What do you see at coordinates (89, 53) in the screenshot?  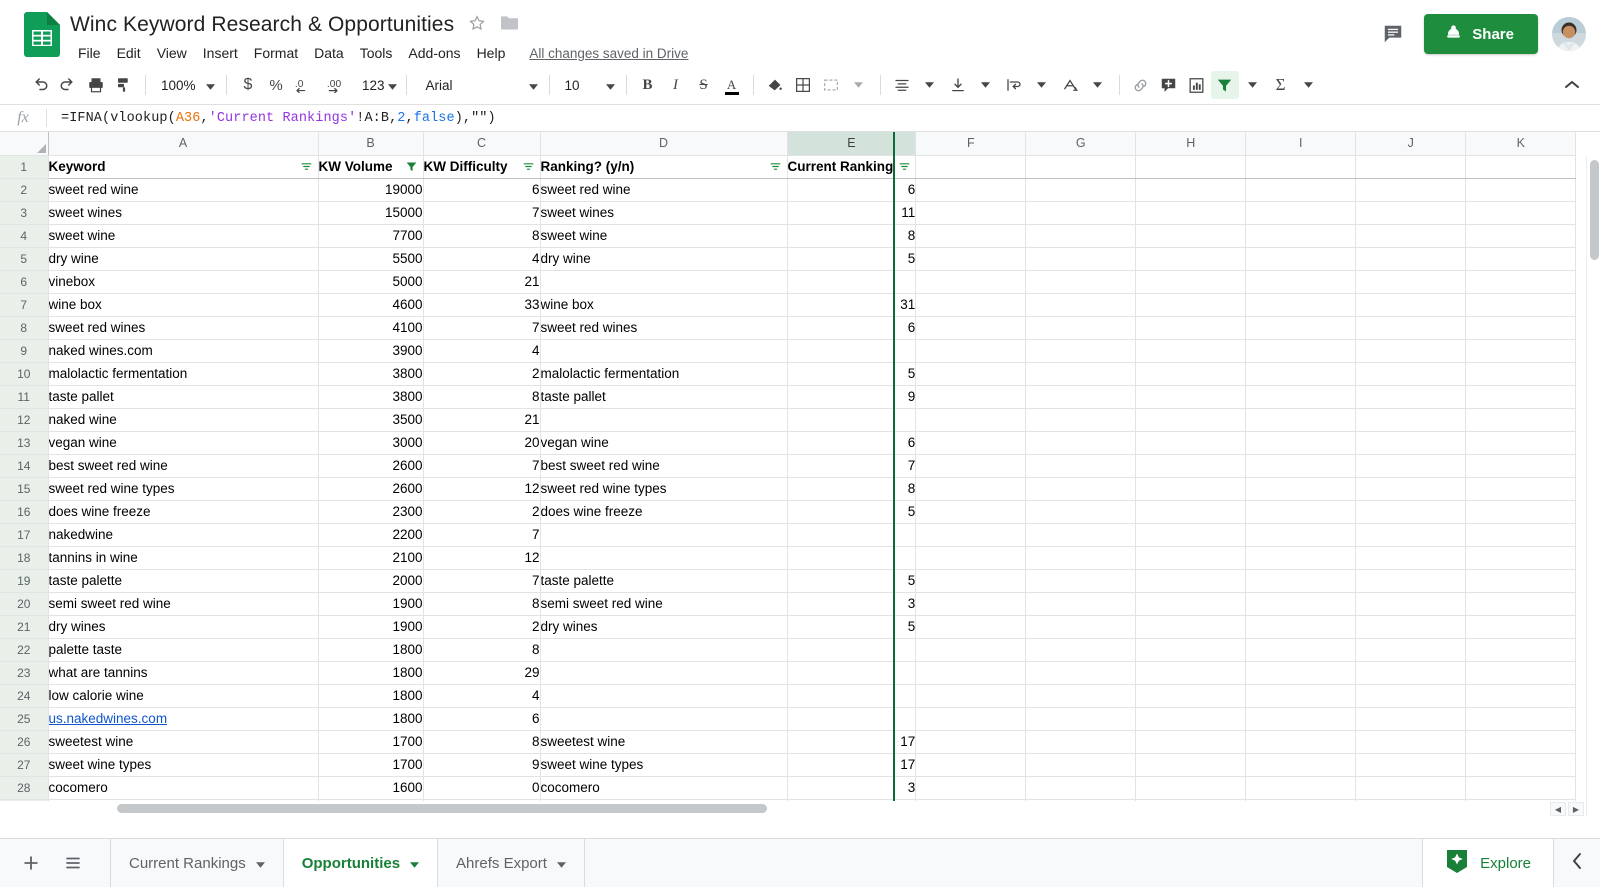 I see `menu-item-file: File` at bounding box center [89, 53].